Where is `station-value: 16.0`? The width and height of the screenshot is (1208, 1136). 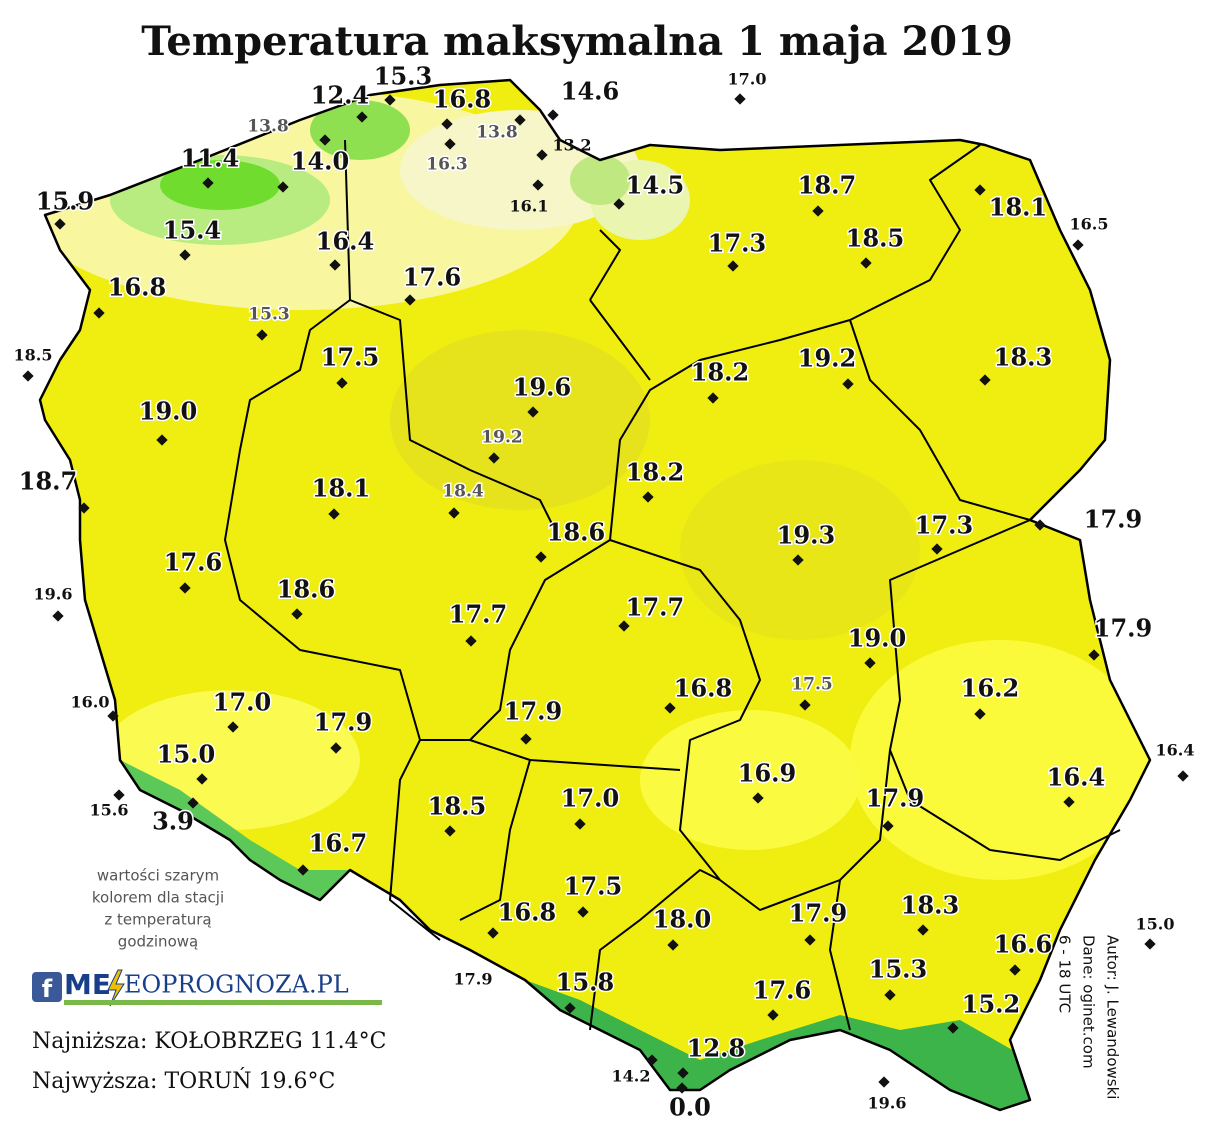
station-value: 16.0 is located at coordinates (90, 702).